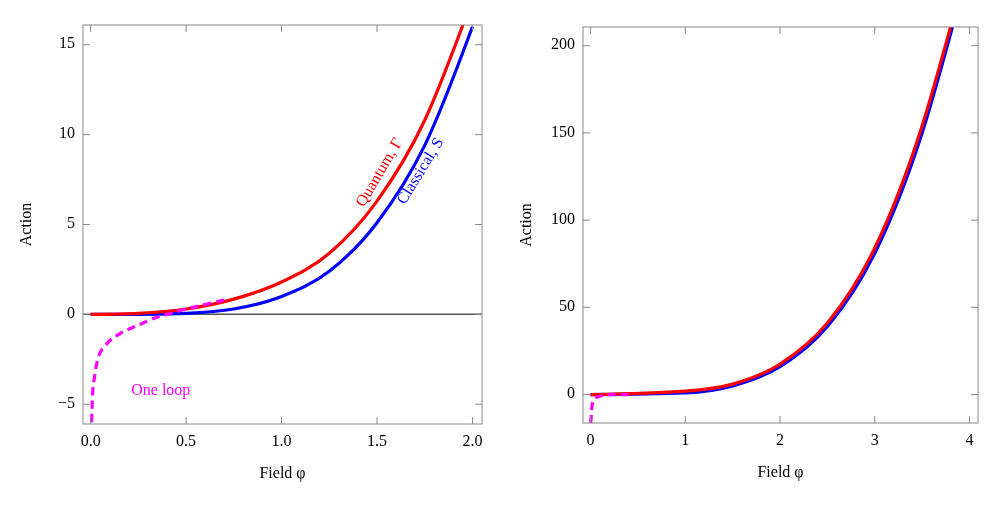  What do you see at coordinates (472, 440) in the screenshot?
I see `x-tick-label: 2.0` at bounding box center [472, 440].